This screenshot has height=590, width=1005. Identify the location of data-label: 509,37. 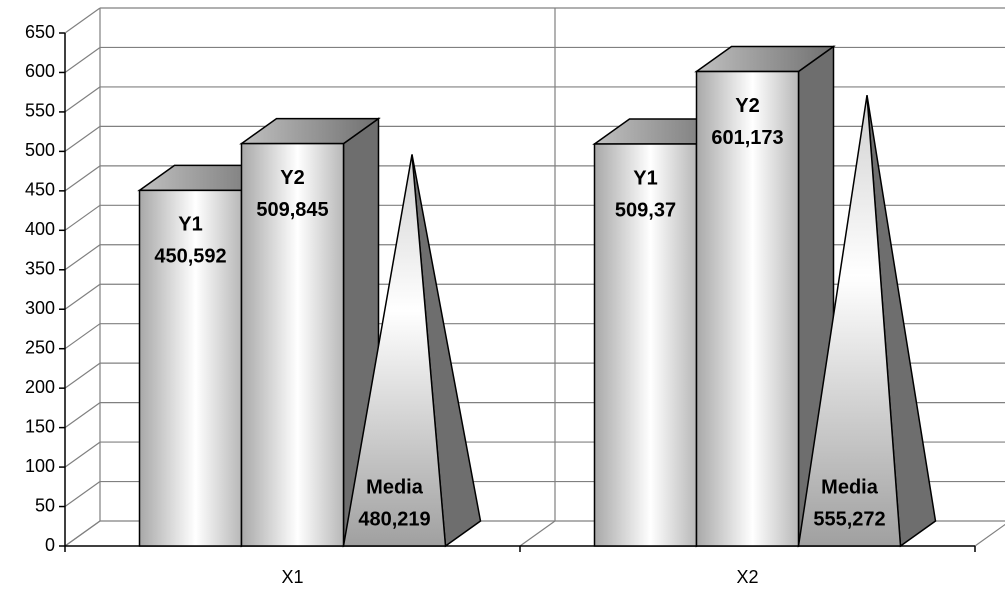
(645, 210).